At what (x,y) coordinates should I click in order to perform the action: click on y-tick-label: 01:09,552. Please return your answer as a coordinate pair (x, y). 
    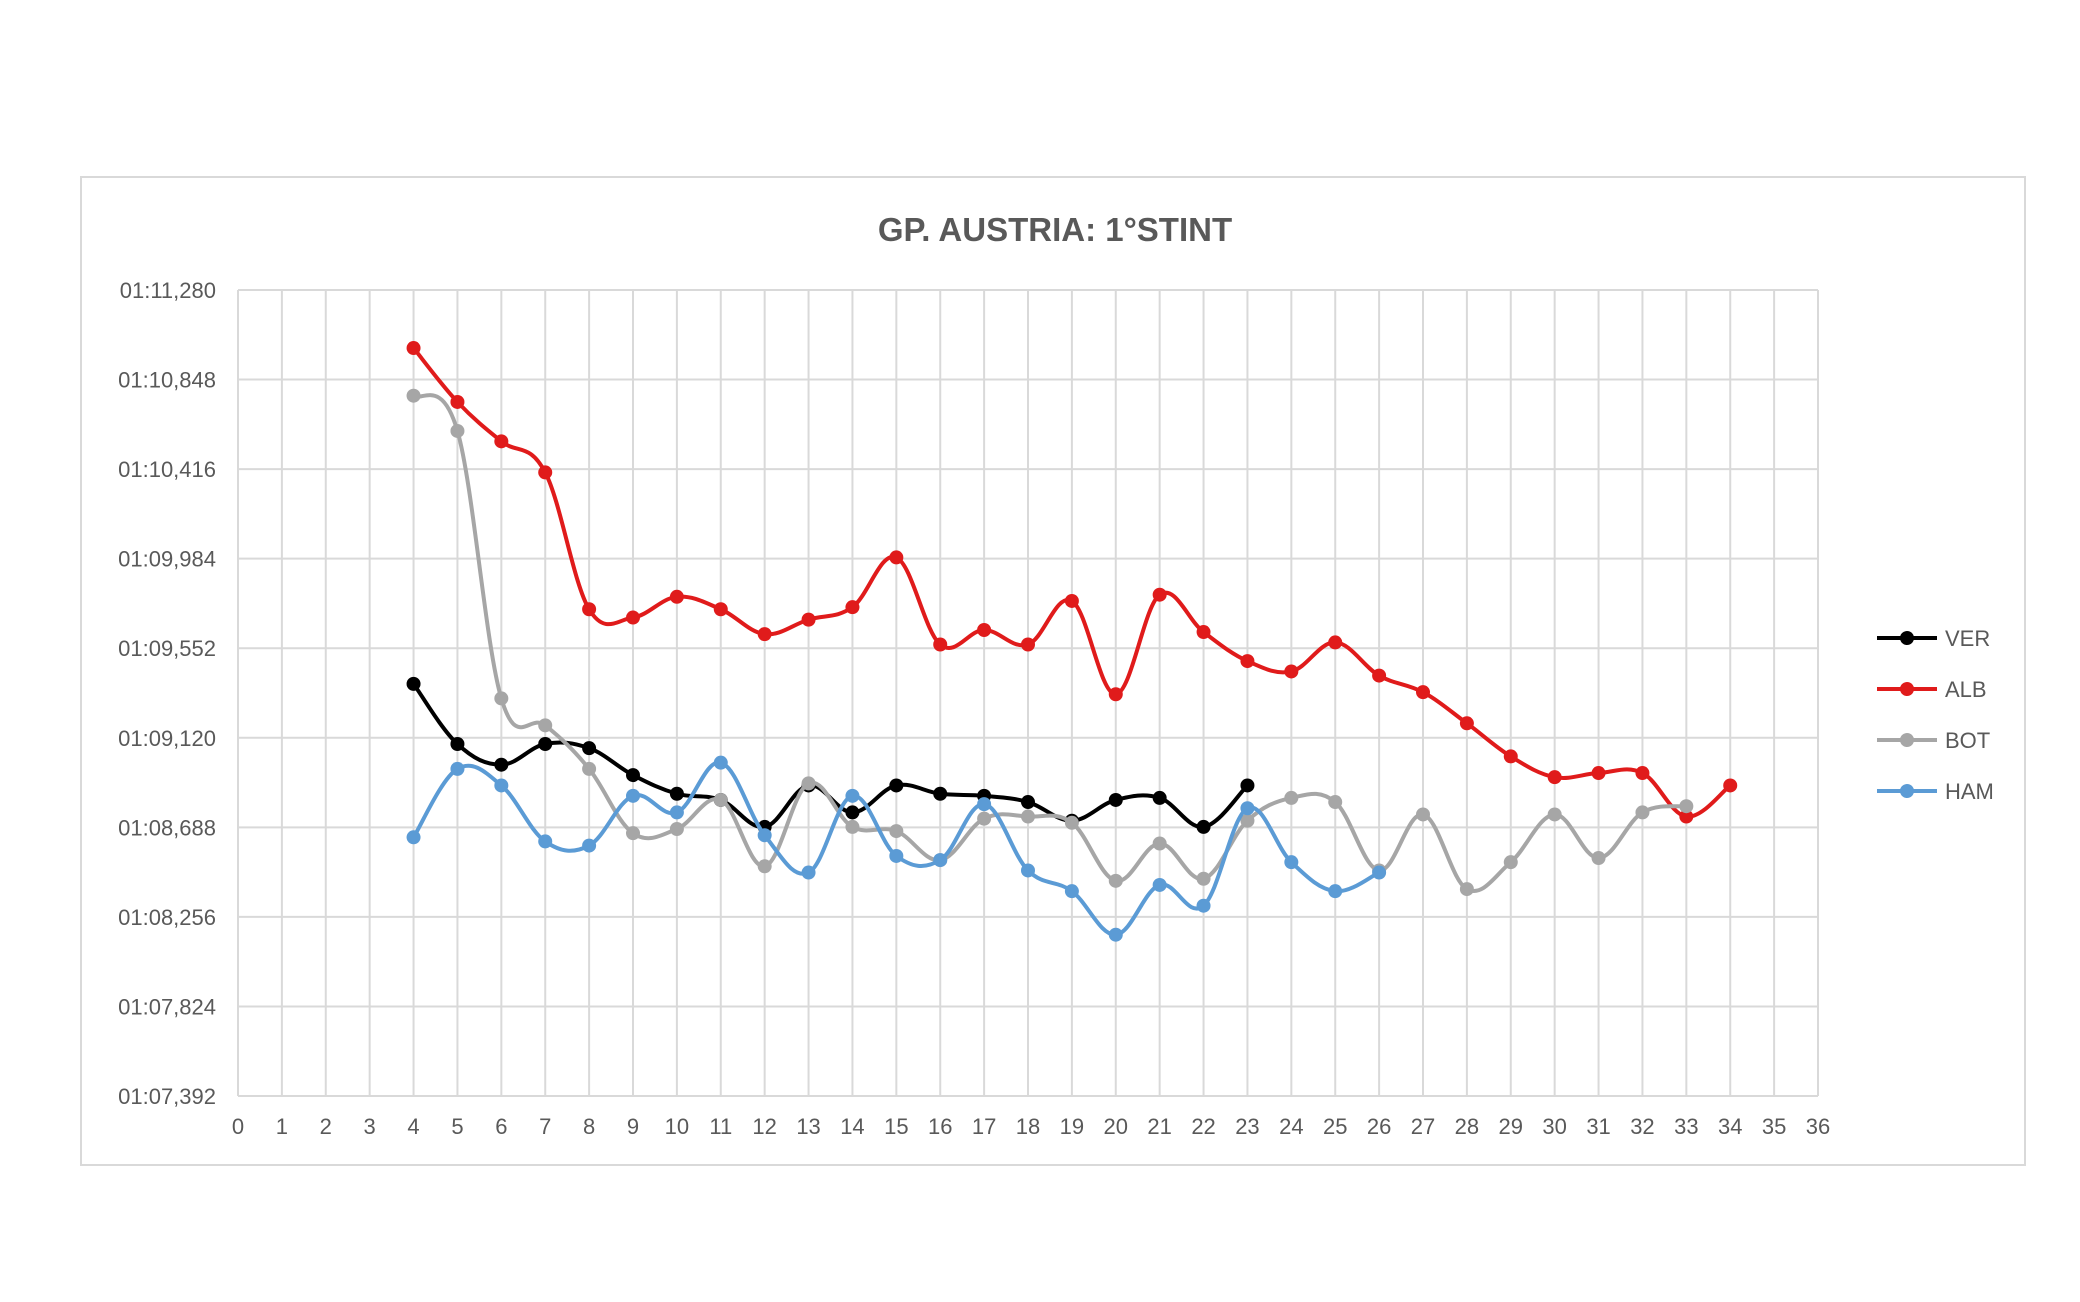
    Looking at the image, I should click on (167, 648).